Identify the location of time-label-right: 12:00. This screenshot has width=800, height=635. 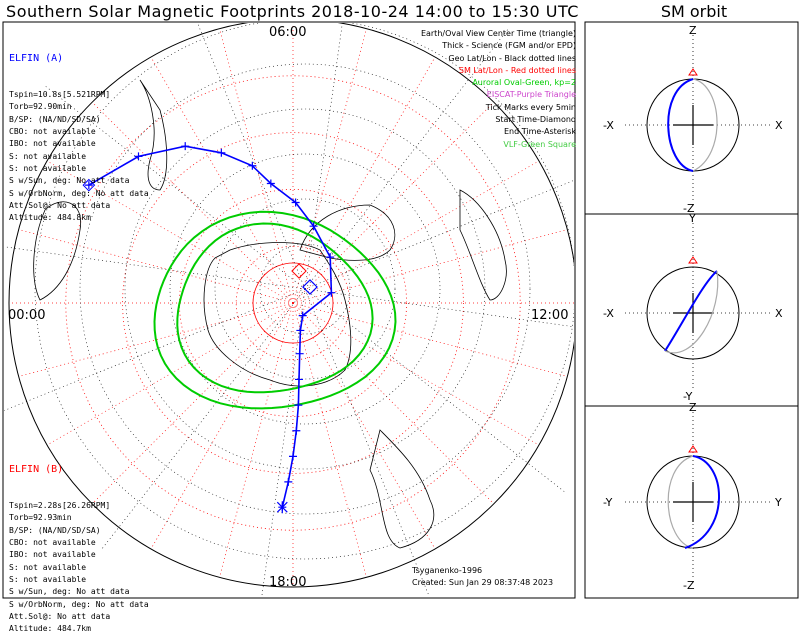
(550, 315).